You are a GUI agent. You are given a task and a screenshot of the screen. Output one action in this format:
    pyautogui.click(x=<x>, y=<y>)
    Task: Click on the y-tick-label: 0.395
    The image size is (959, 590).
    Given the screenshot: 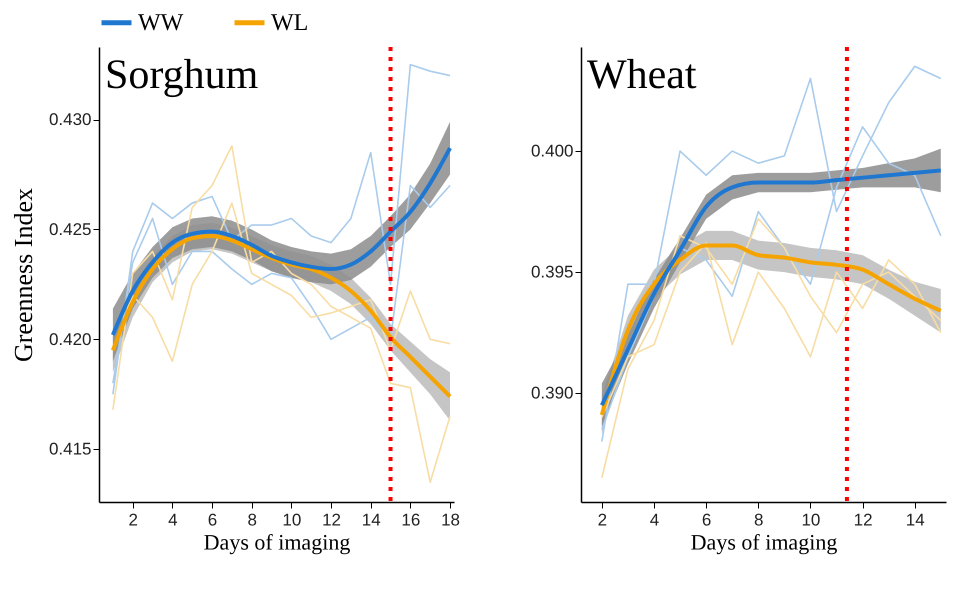 What is the action you would take?
    pyautogui.click(x=552, y=272)
    